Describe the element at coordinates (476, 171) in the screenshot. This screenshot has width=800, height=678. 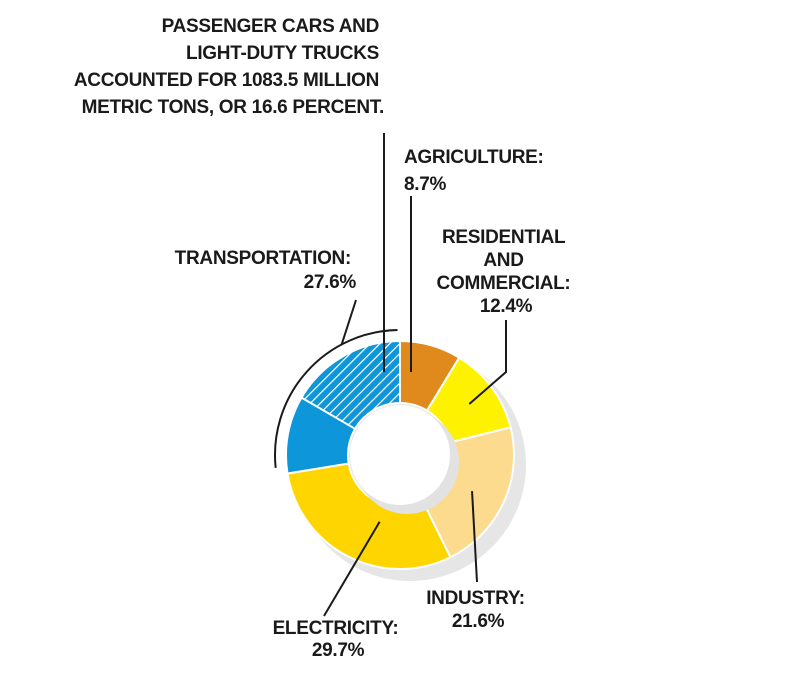
I see `label-agriculture: AGRICULTURE: 8.7%` at that location.